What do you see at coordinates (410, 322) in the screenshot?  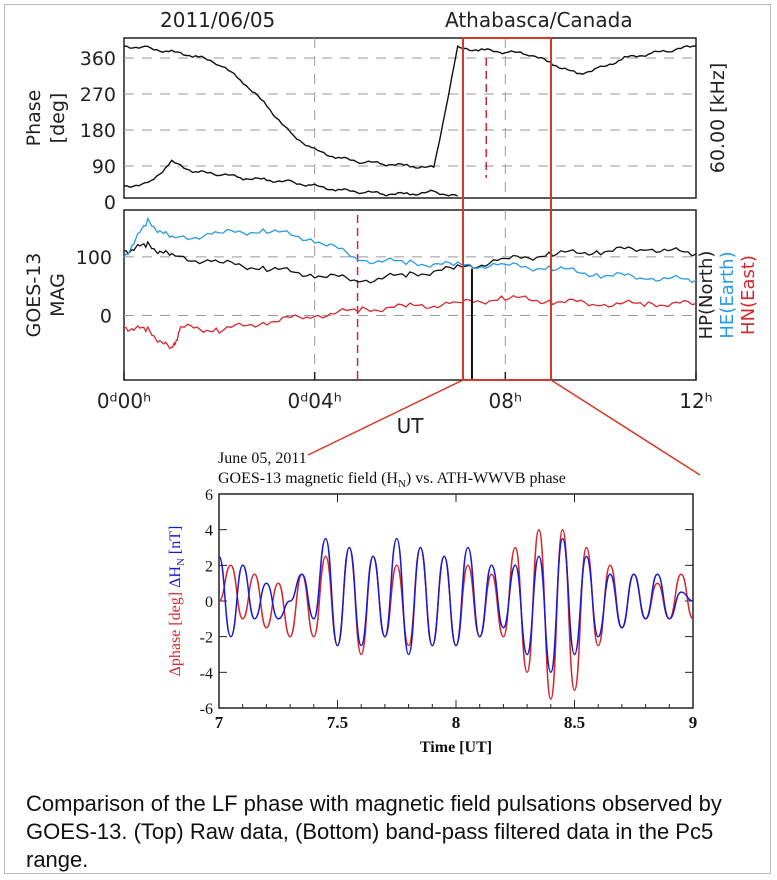 I see `mag-trace-hn` at bounding box center [410, 322].